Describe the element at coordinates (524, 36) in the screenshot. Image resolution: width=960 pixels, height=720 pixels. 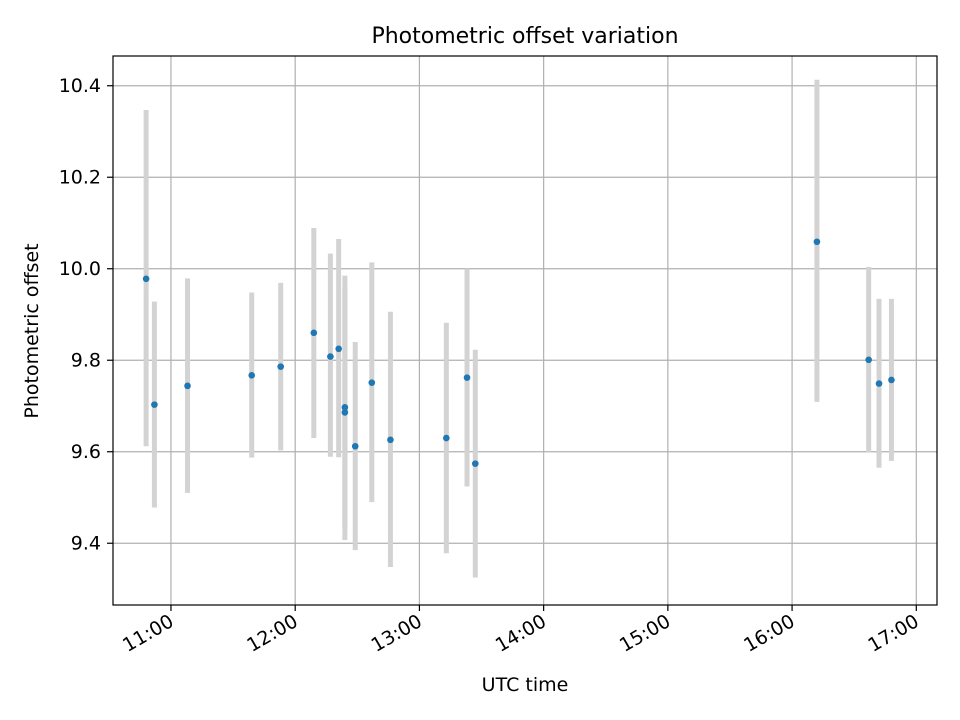
I see `chart-title: Photometric offset variation` at that location.